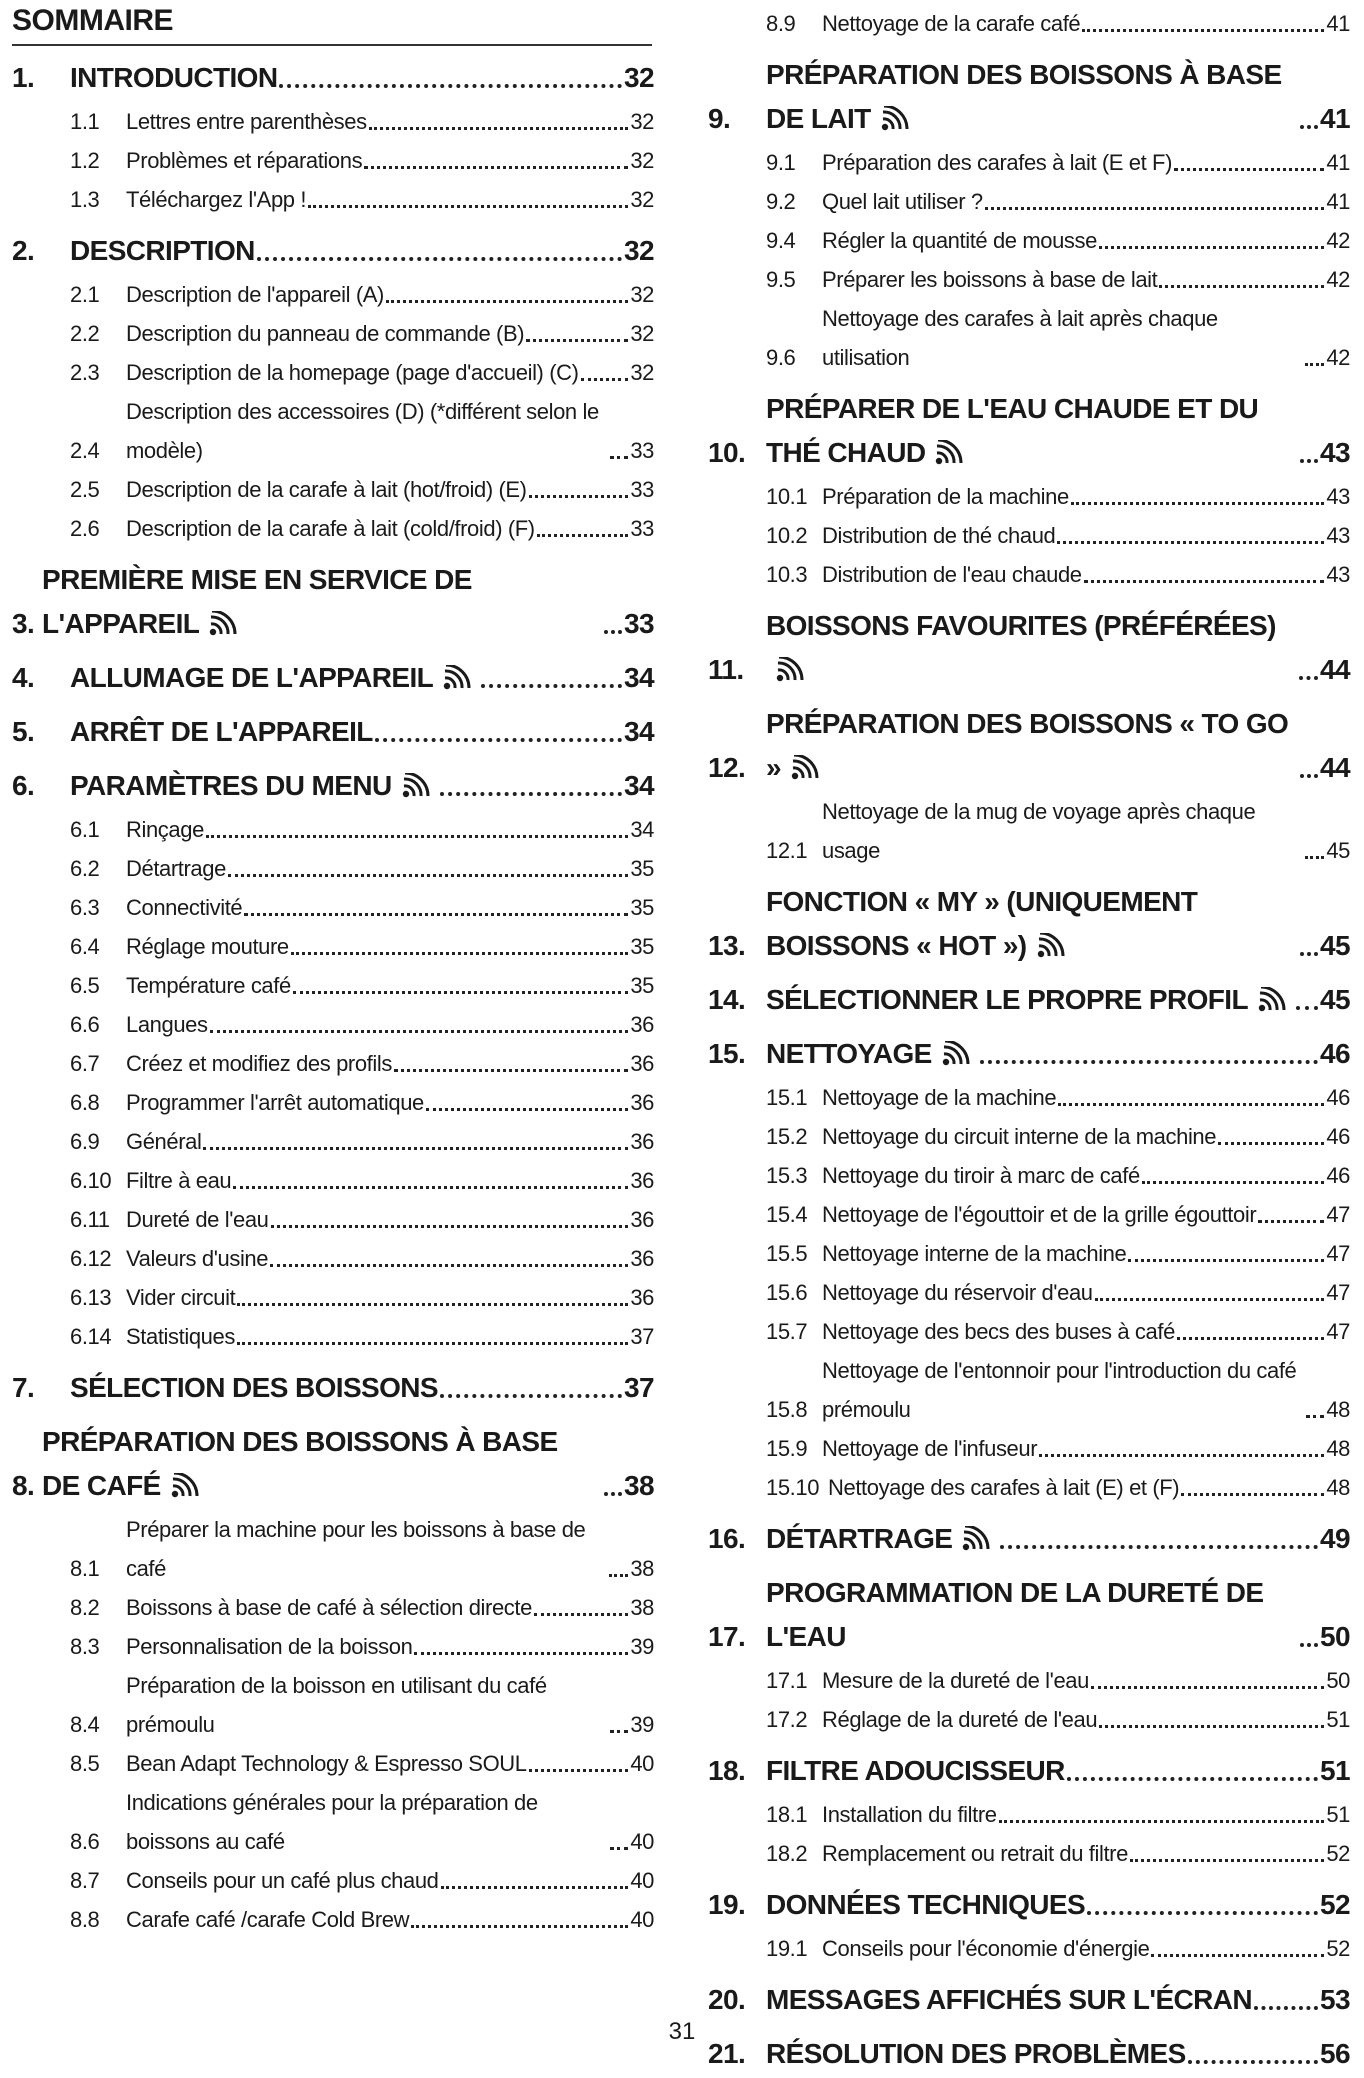 The width and height of the screenshot is (1364, 2078). I want to click on entry-title: PRÉPARER DE L'EAU CHAUDE ET DU THÉ CHAUD, so click(1012, 430).